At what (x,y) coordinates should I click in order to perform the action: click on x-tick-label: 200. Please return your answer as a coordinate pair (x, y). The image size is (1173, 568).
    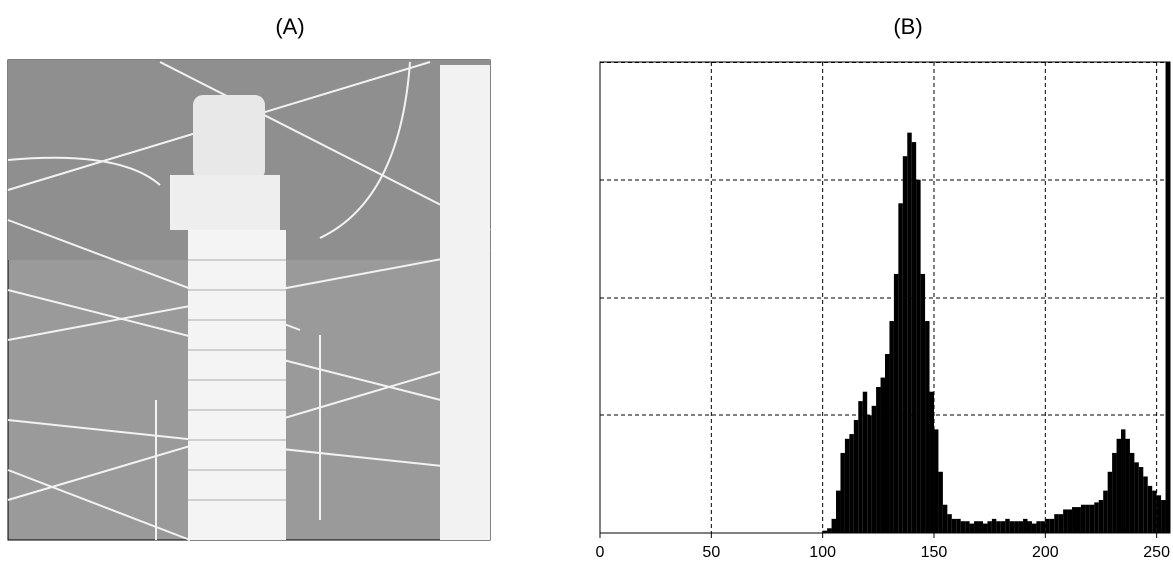
    Looking at the image, I should click on (1045, 552).